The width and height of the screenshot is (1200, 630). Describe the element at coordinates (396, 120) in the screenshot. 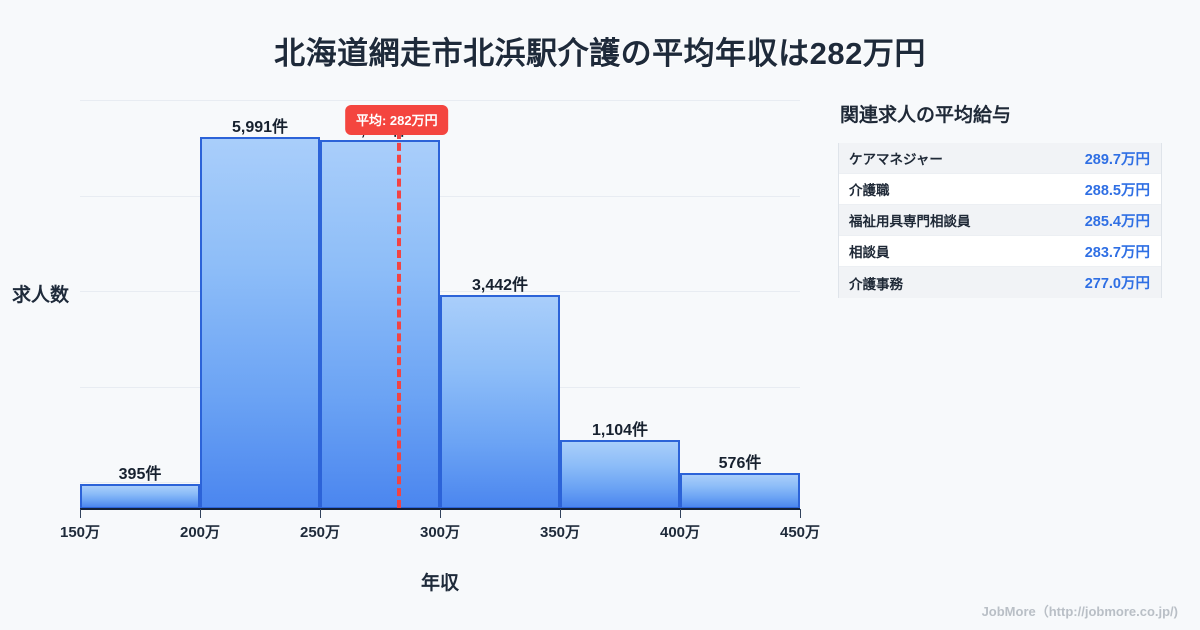

I see `average-badge: 平均: 282万円` at that location.